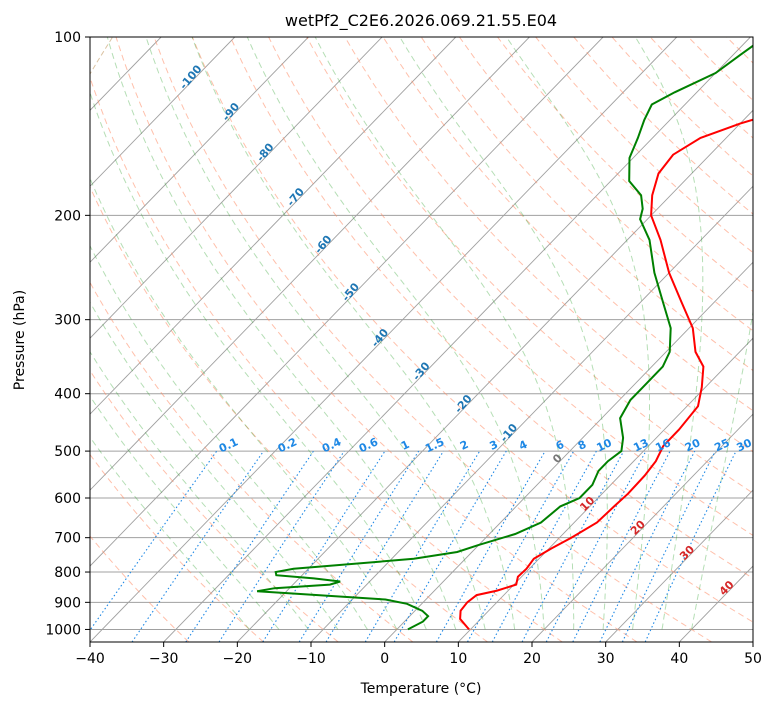 This screenshot has width=775, height=708. Describe the element at coordinates (323, 245) in the screenshot. I see `isotherm-label: -60` at that location.